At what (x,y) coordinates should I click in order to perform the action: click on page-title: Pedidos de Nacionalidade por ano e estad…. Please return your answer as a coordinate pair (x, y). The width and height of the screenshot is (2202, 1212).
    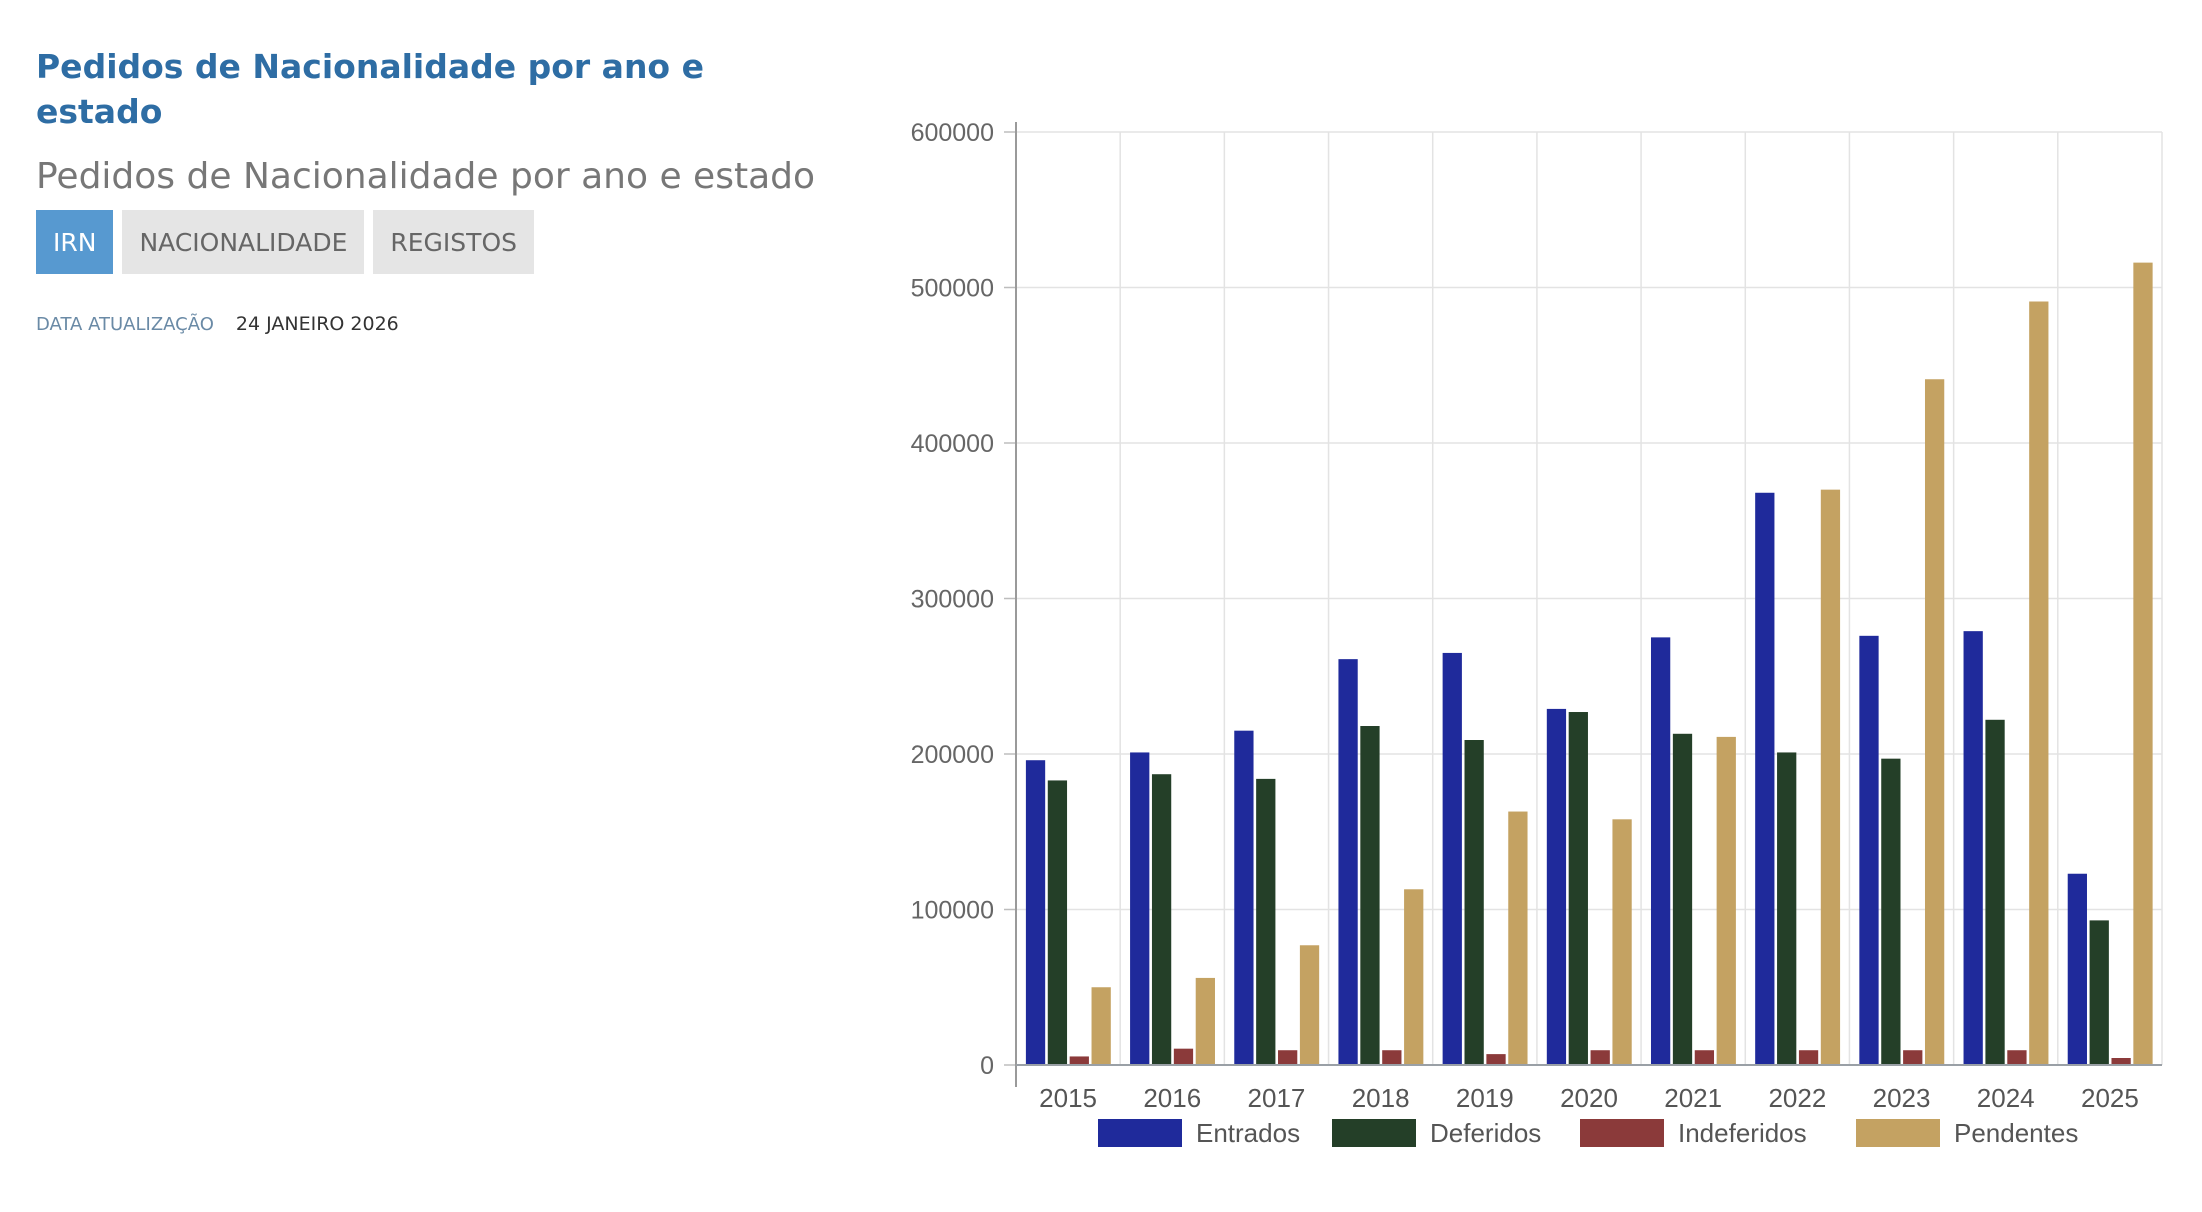
    Looking at the image, I should click on (370, 89).